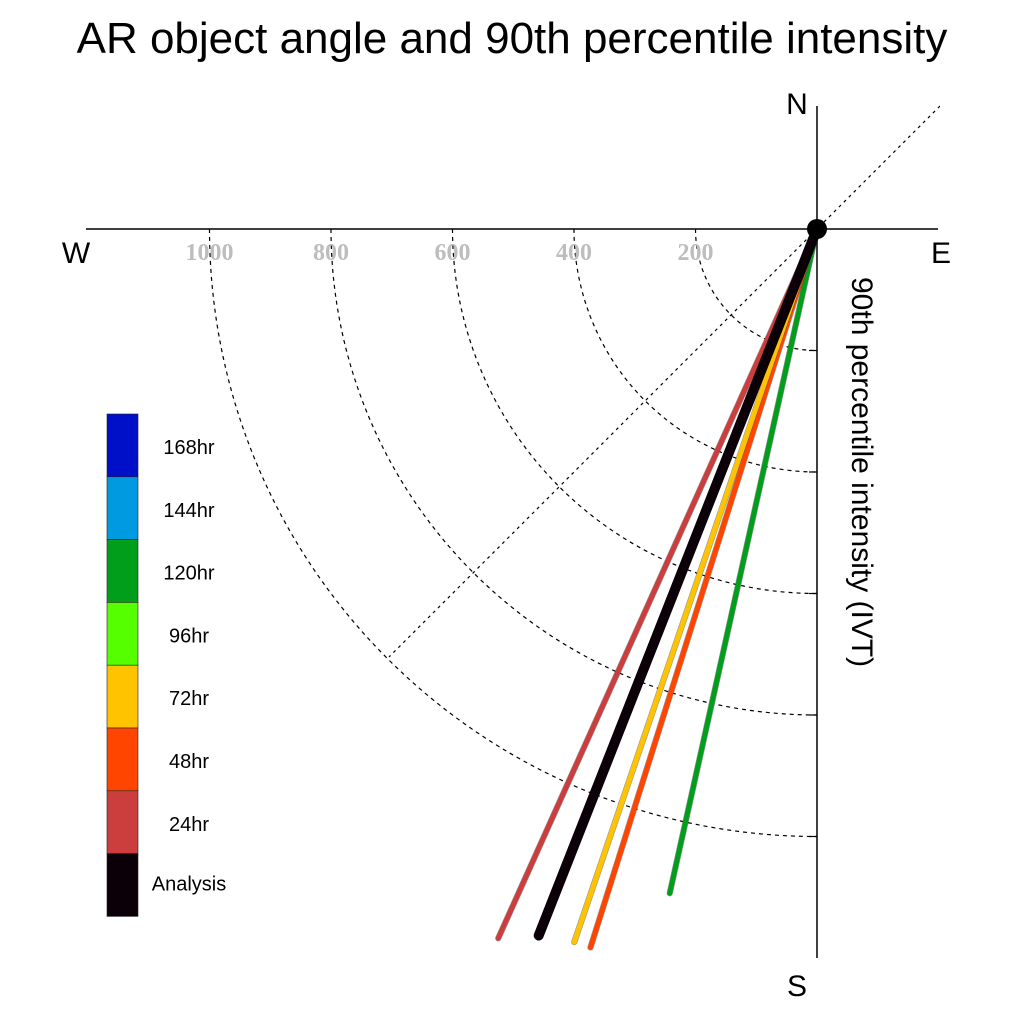 The image size is (1024, 1024). Describe the element at coordinates (166, 665) in the screenshot. I see `legend: 168hr 144hr 120hr 96hr 72hr 48hr 24hr Analysis` at that location.